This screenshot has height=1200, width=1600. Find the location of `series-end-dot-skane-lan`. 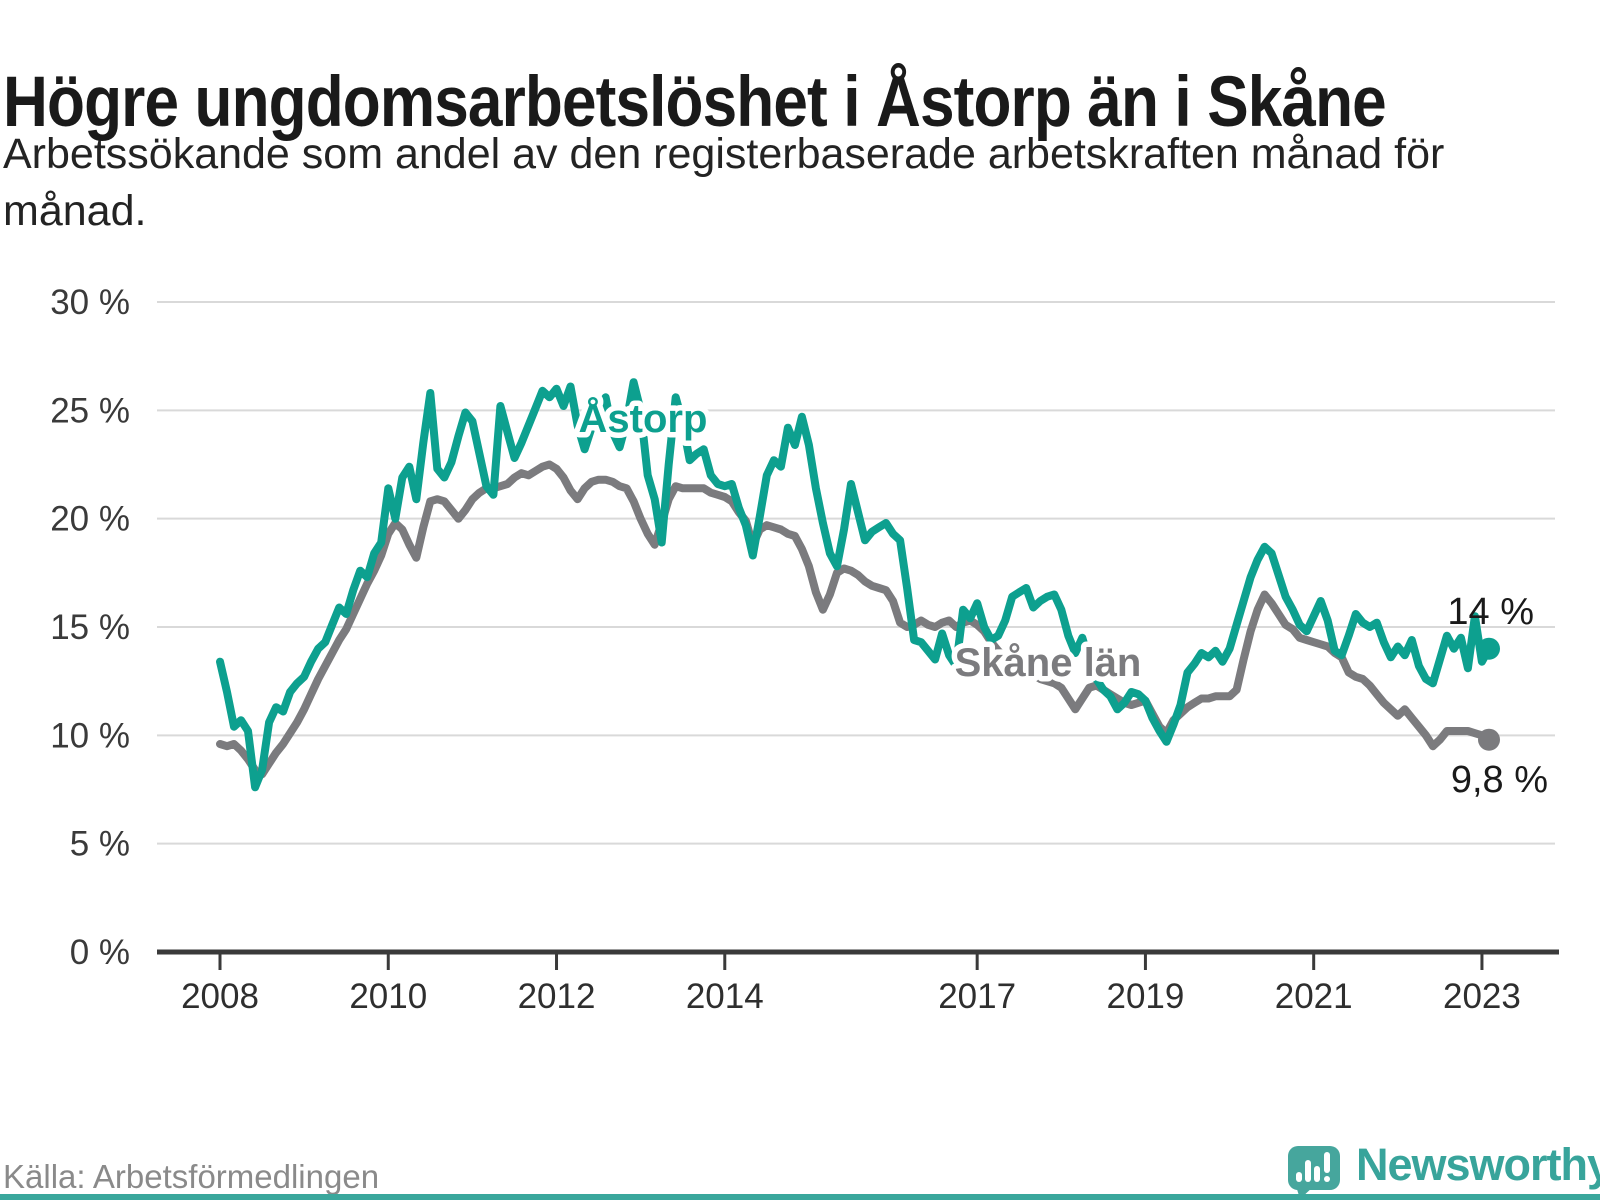

series-end-dot-skane-lan is located at coordinates (1489, 739).